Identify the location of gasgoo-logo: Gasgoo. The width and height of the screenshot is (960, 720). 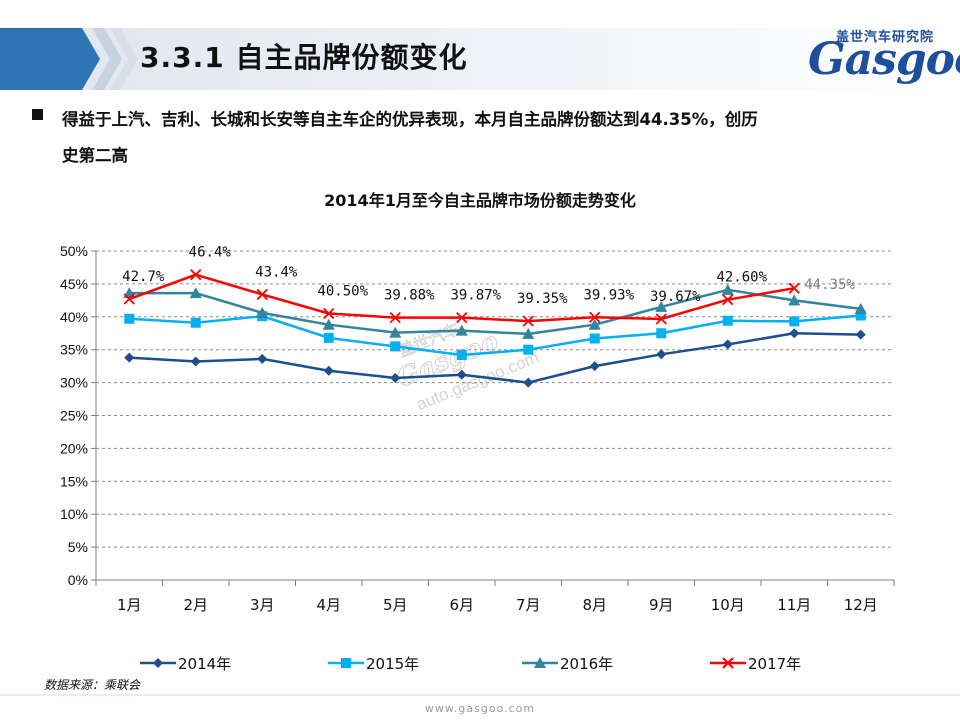
(884, 59).